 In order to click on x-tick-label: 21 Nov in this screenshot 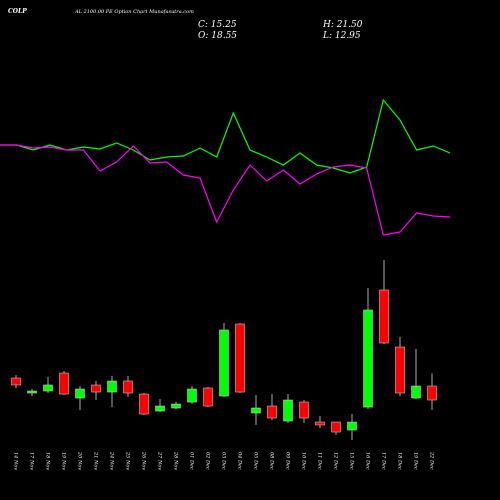, I will do `click(96, 460)`.